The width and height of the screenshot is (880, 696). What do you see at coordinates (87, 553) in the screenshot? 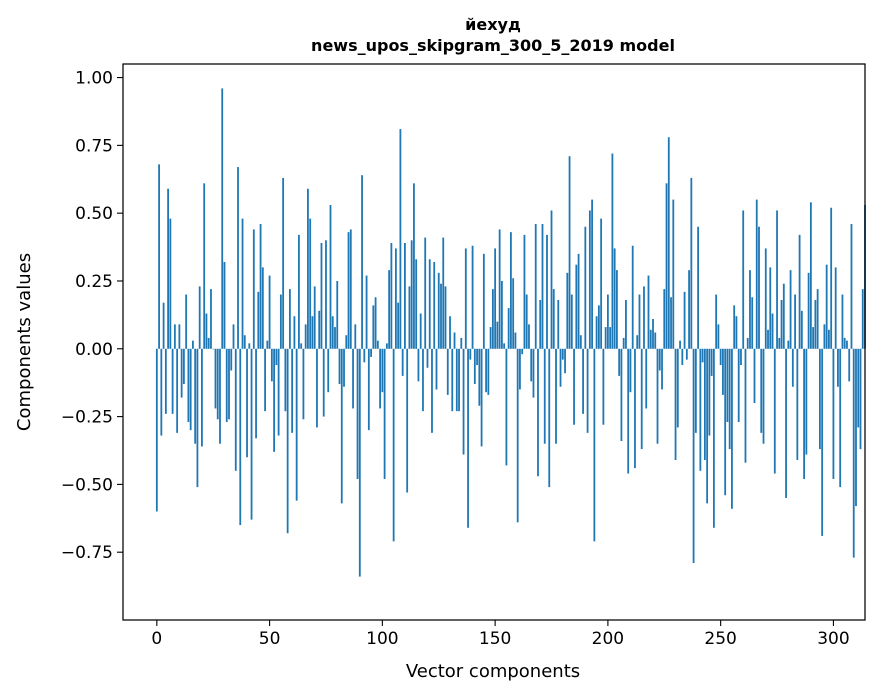
I see `y-tick-label: −0.75` at bounding box center [87, 553].